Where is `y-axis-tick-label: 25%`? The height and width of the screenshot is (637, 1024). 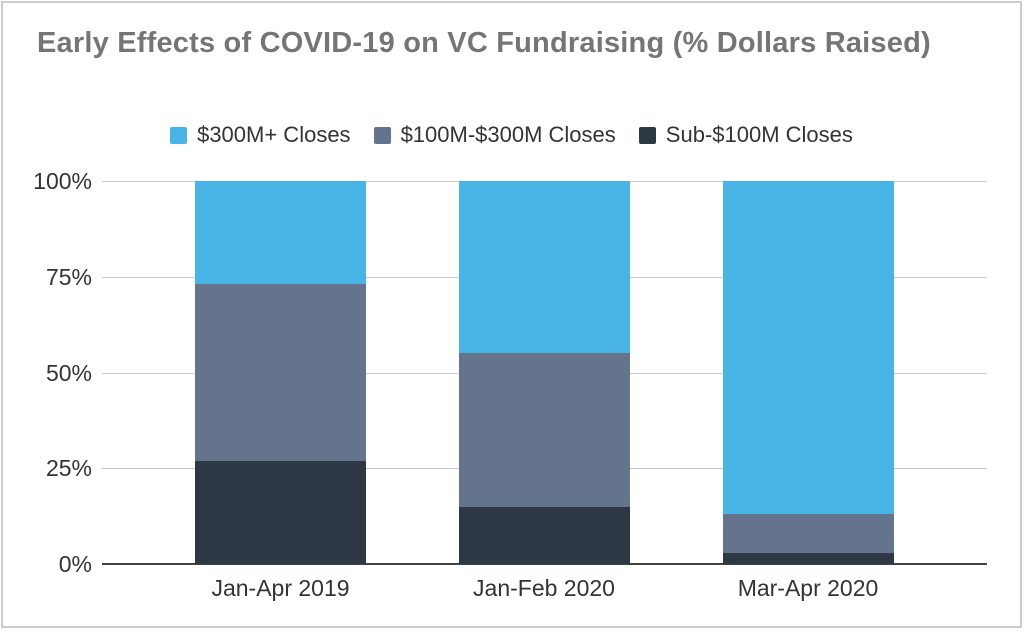 y-axis-tick-label: 25% is located at coordinates (68, 468).